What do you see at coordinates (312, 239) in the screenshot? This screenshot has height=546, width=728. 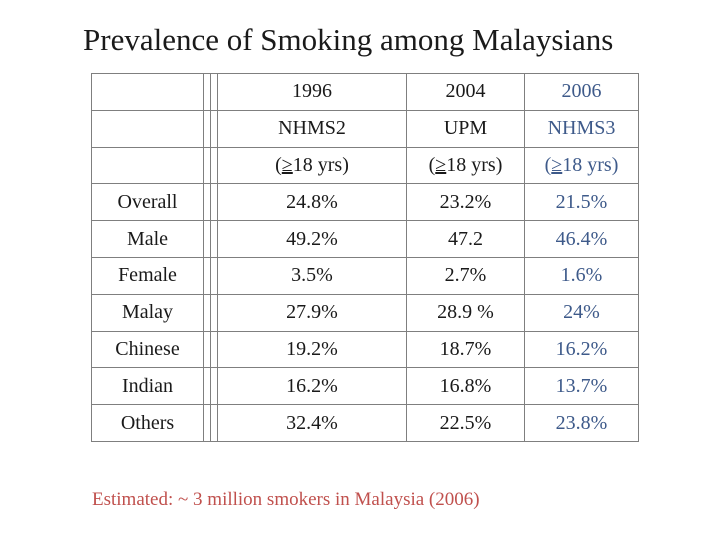 I see `value-1996: 49.2%` at bounding box center [312, 239].